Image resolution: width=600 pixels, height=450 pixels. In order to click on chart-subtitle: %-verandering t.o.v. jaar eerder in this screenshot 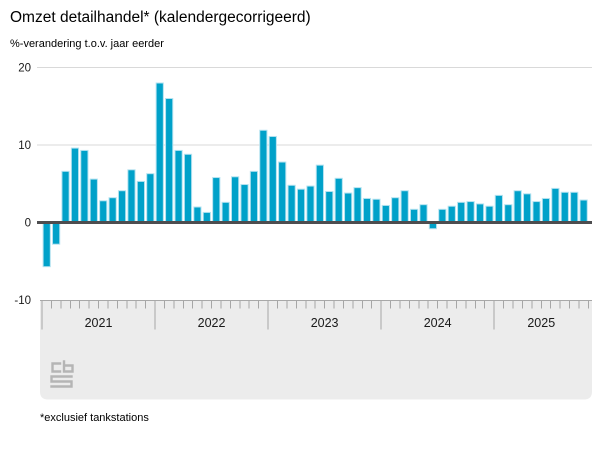, I will do `click(87, 44)`.